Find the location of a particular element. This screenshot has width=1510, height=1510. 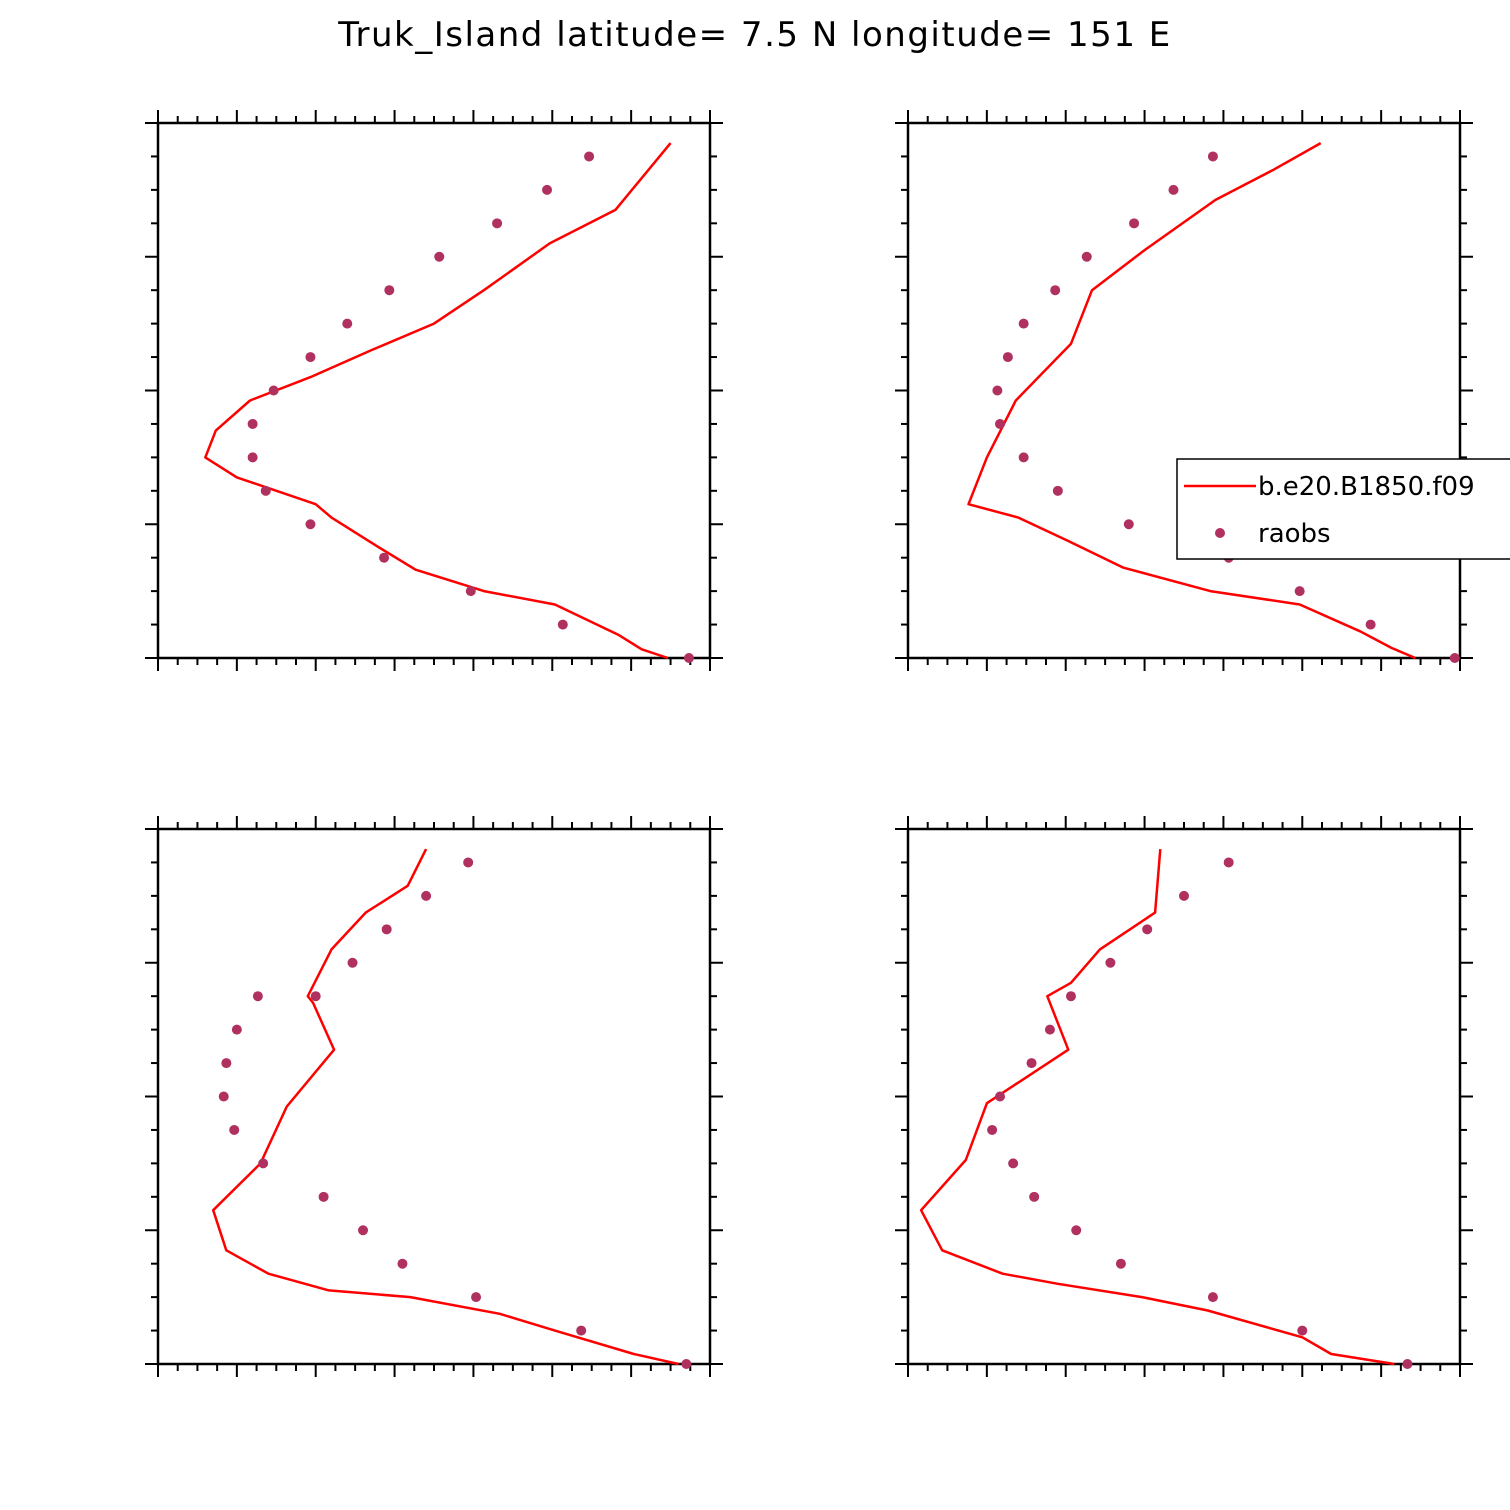

legend: b.e20.B1850.f09 raobs is located at coordinates (1343, 509).